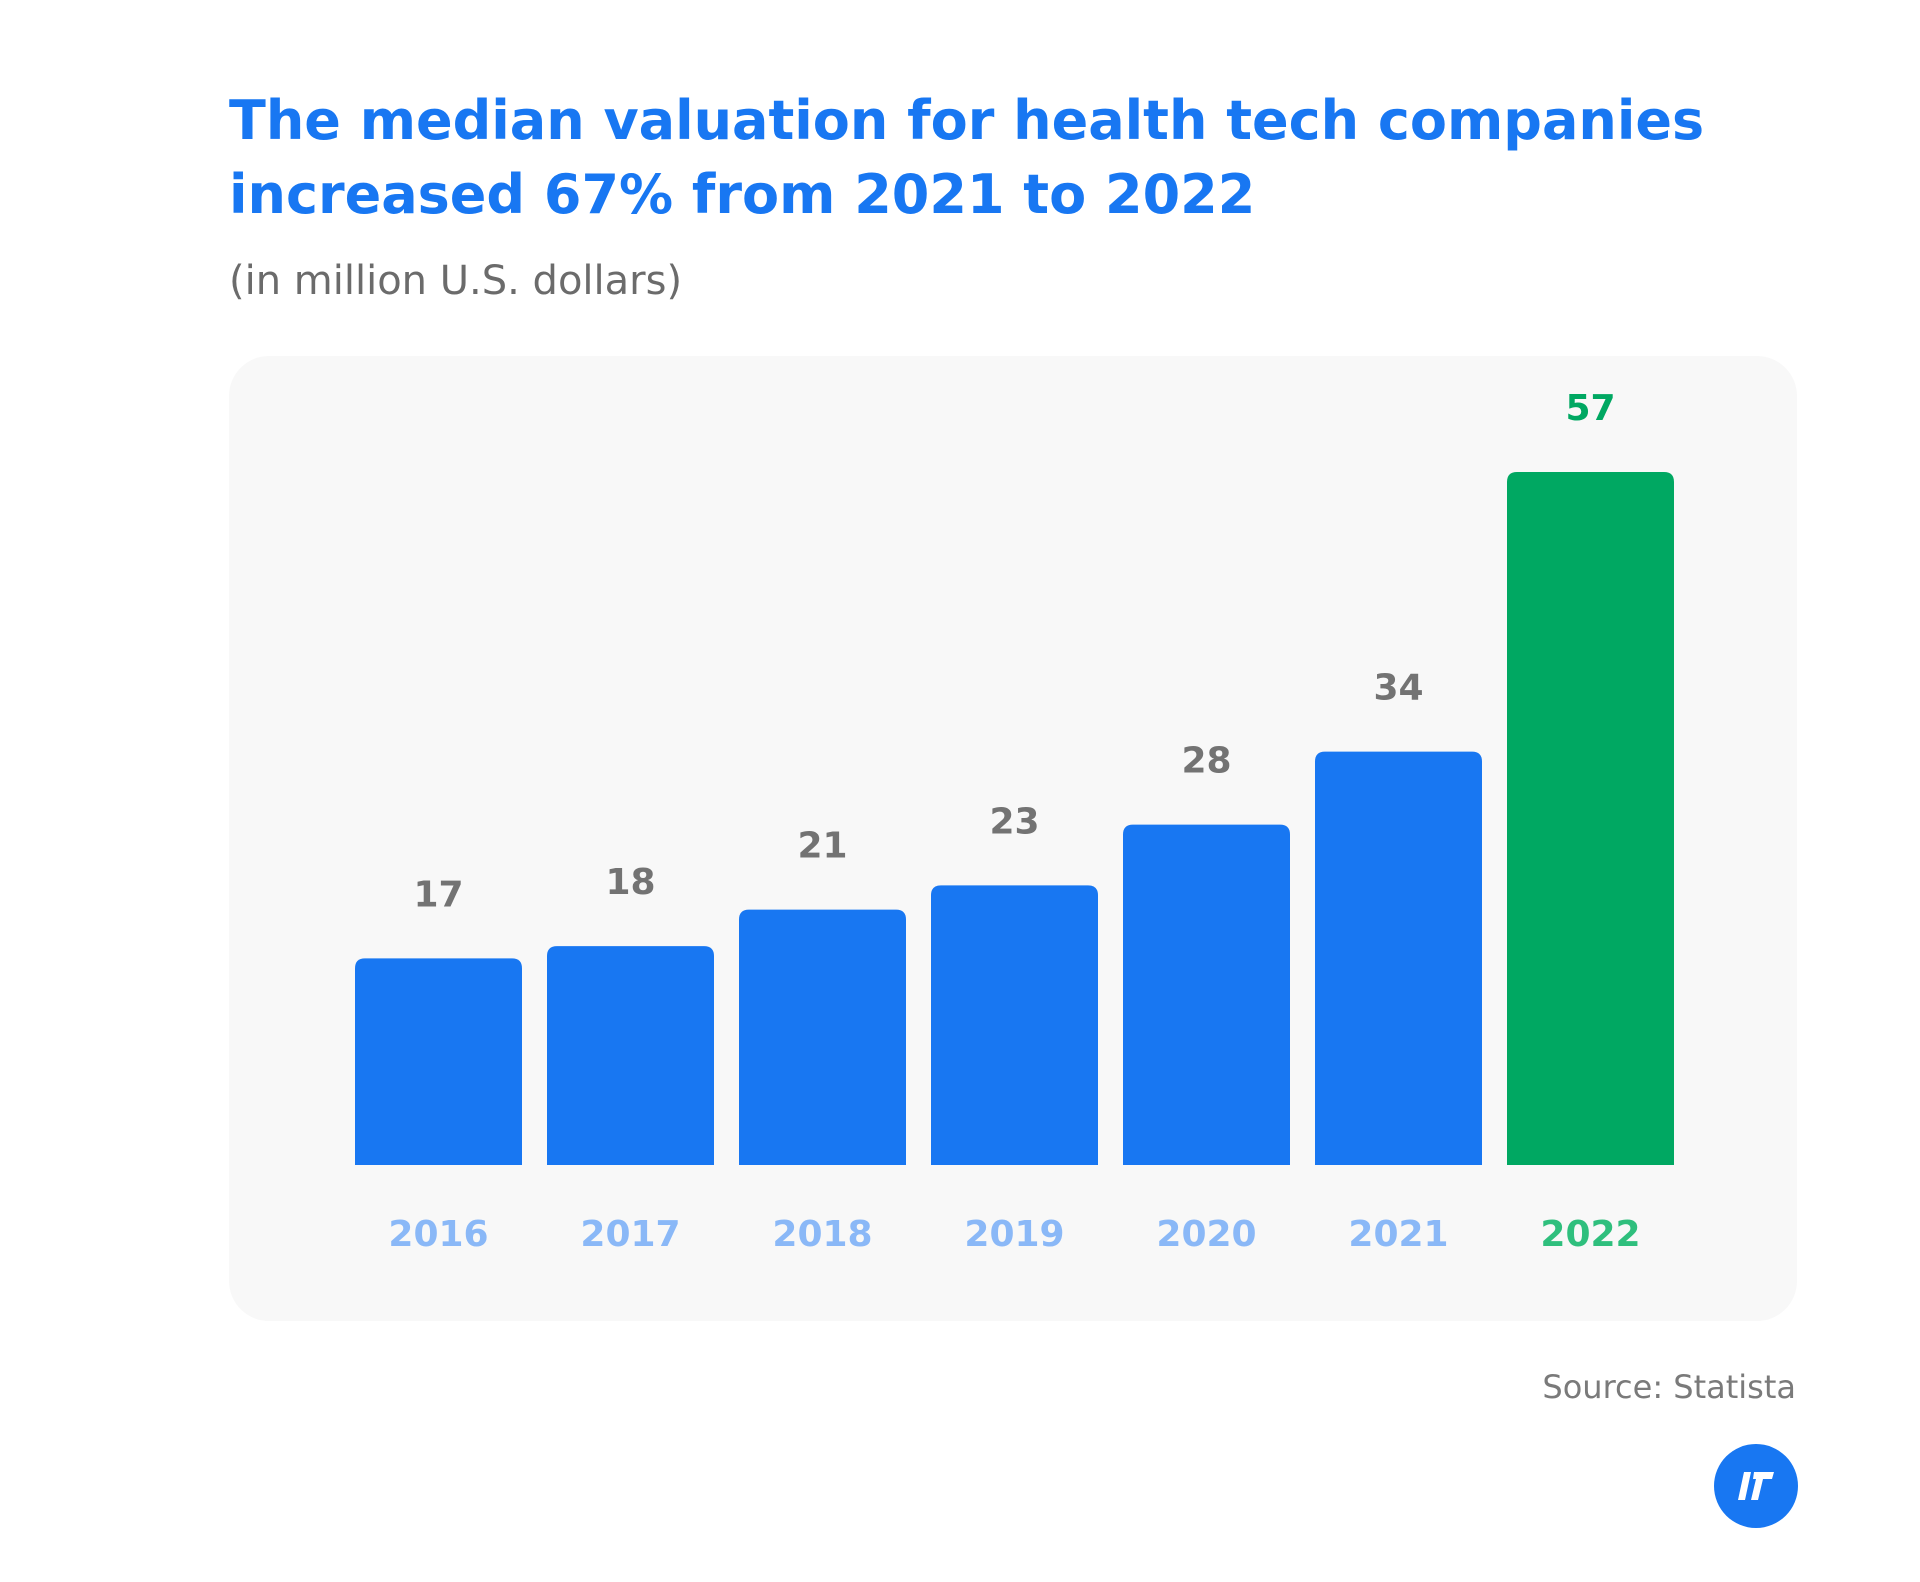 This screenshot has width=1920, height=1582. I want to click on category-label-2016: 2016, so click(438, 1234).